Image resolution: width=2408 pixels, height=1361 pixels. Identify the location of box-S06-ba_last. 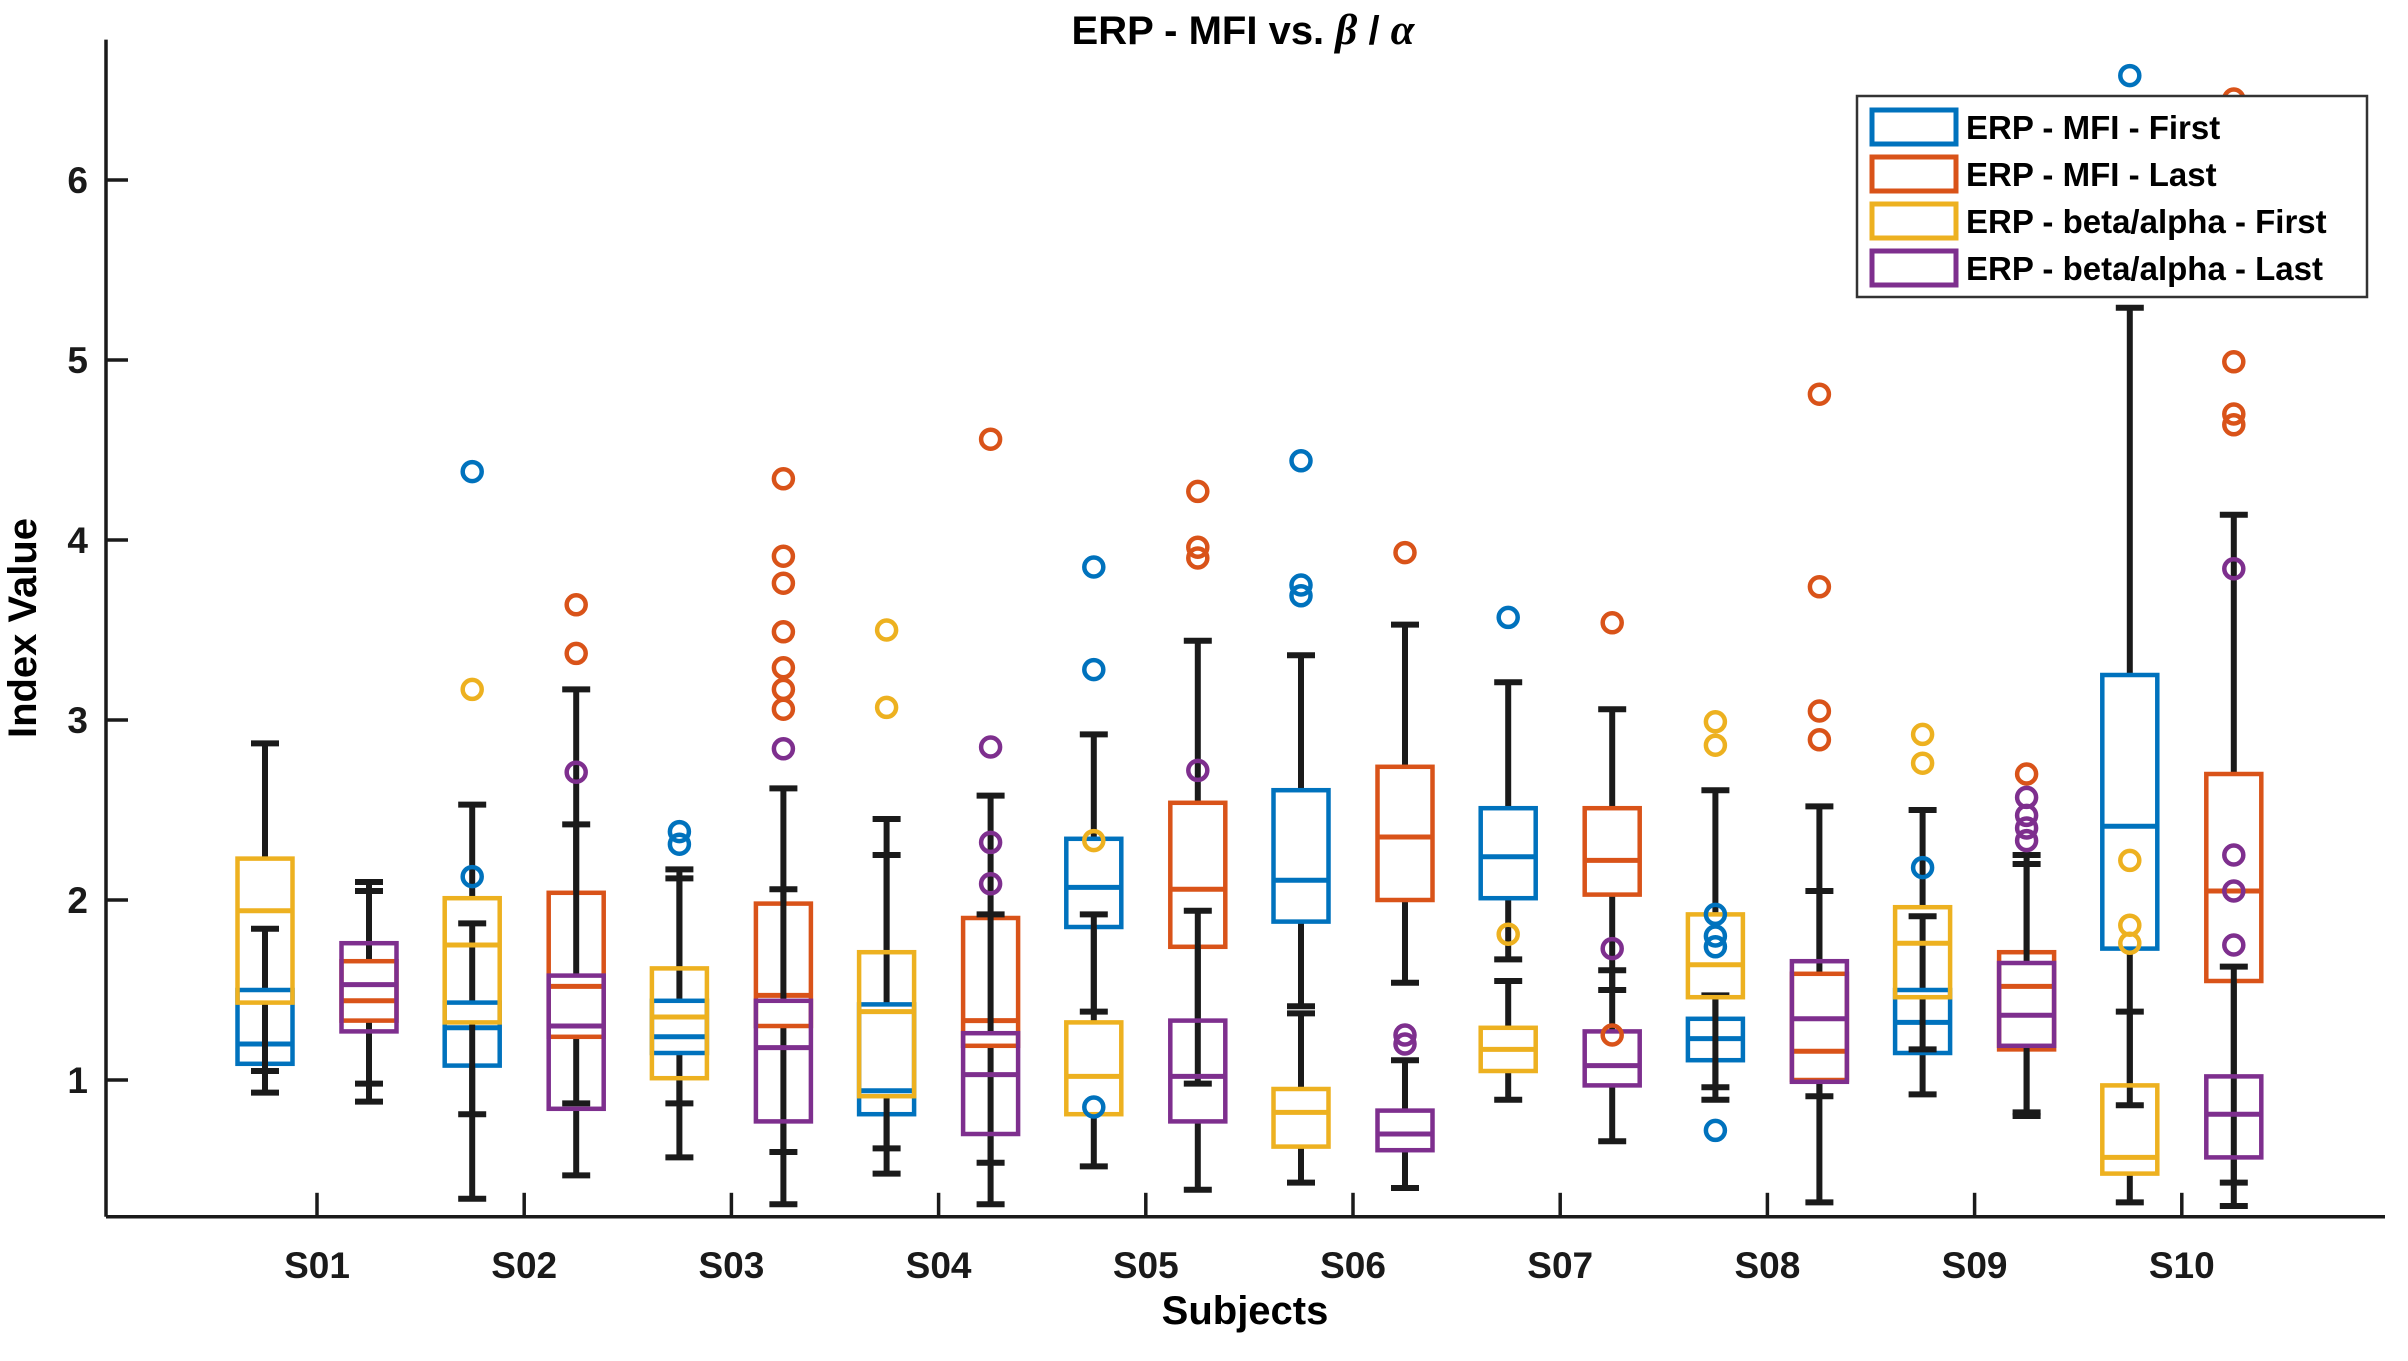
(1405, 1124).